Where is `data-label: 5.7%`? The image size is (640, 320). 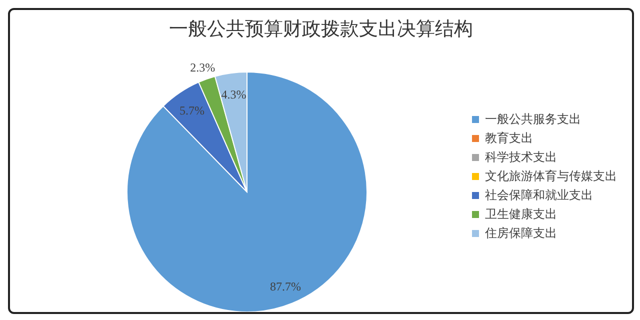
data-label: 5.7% is located at coordinates (191, 110).